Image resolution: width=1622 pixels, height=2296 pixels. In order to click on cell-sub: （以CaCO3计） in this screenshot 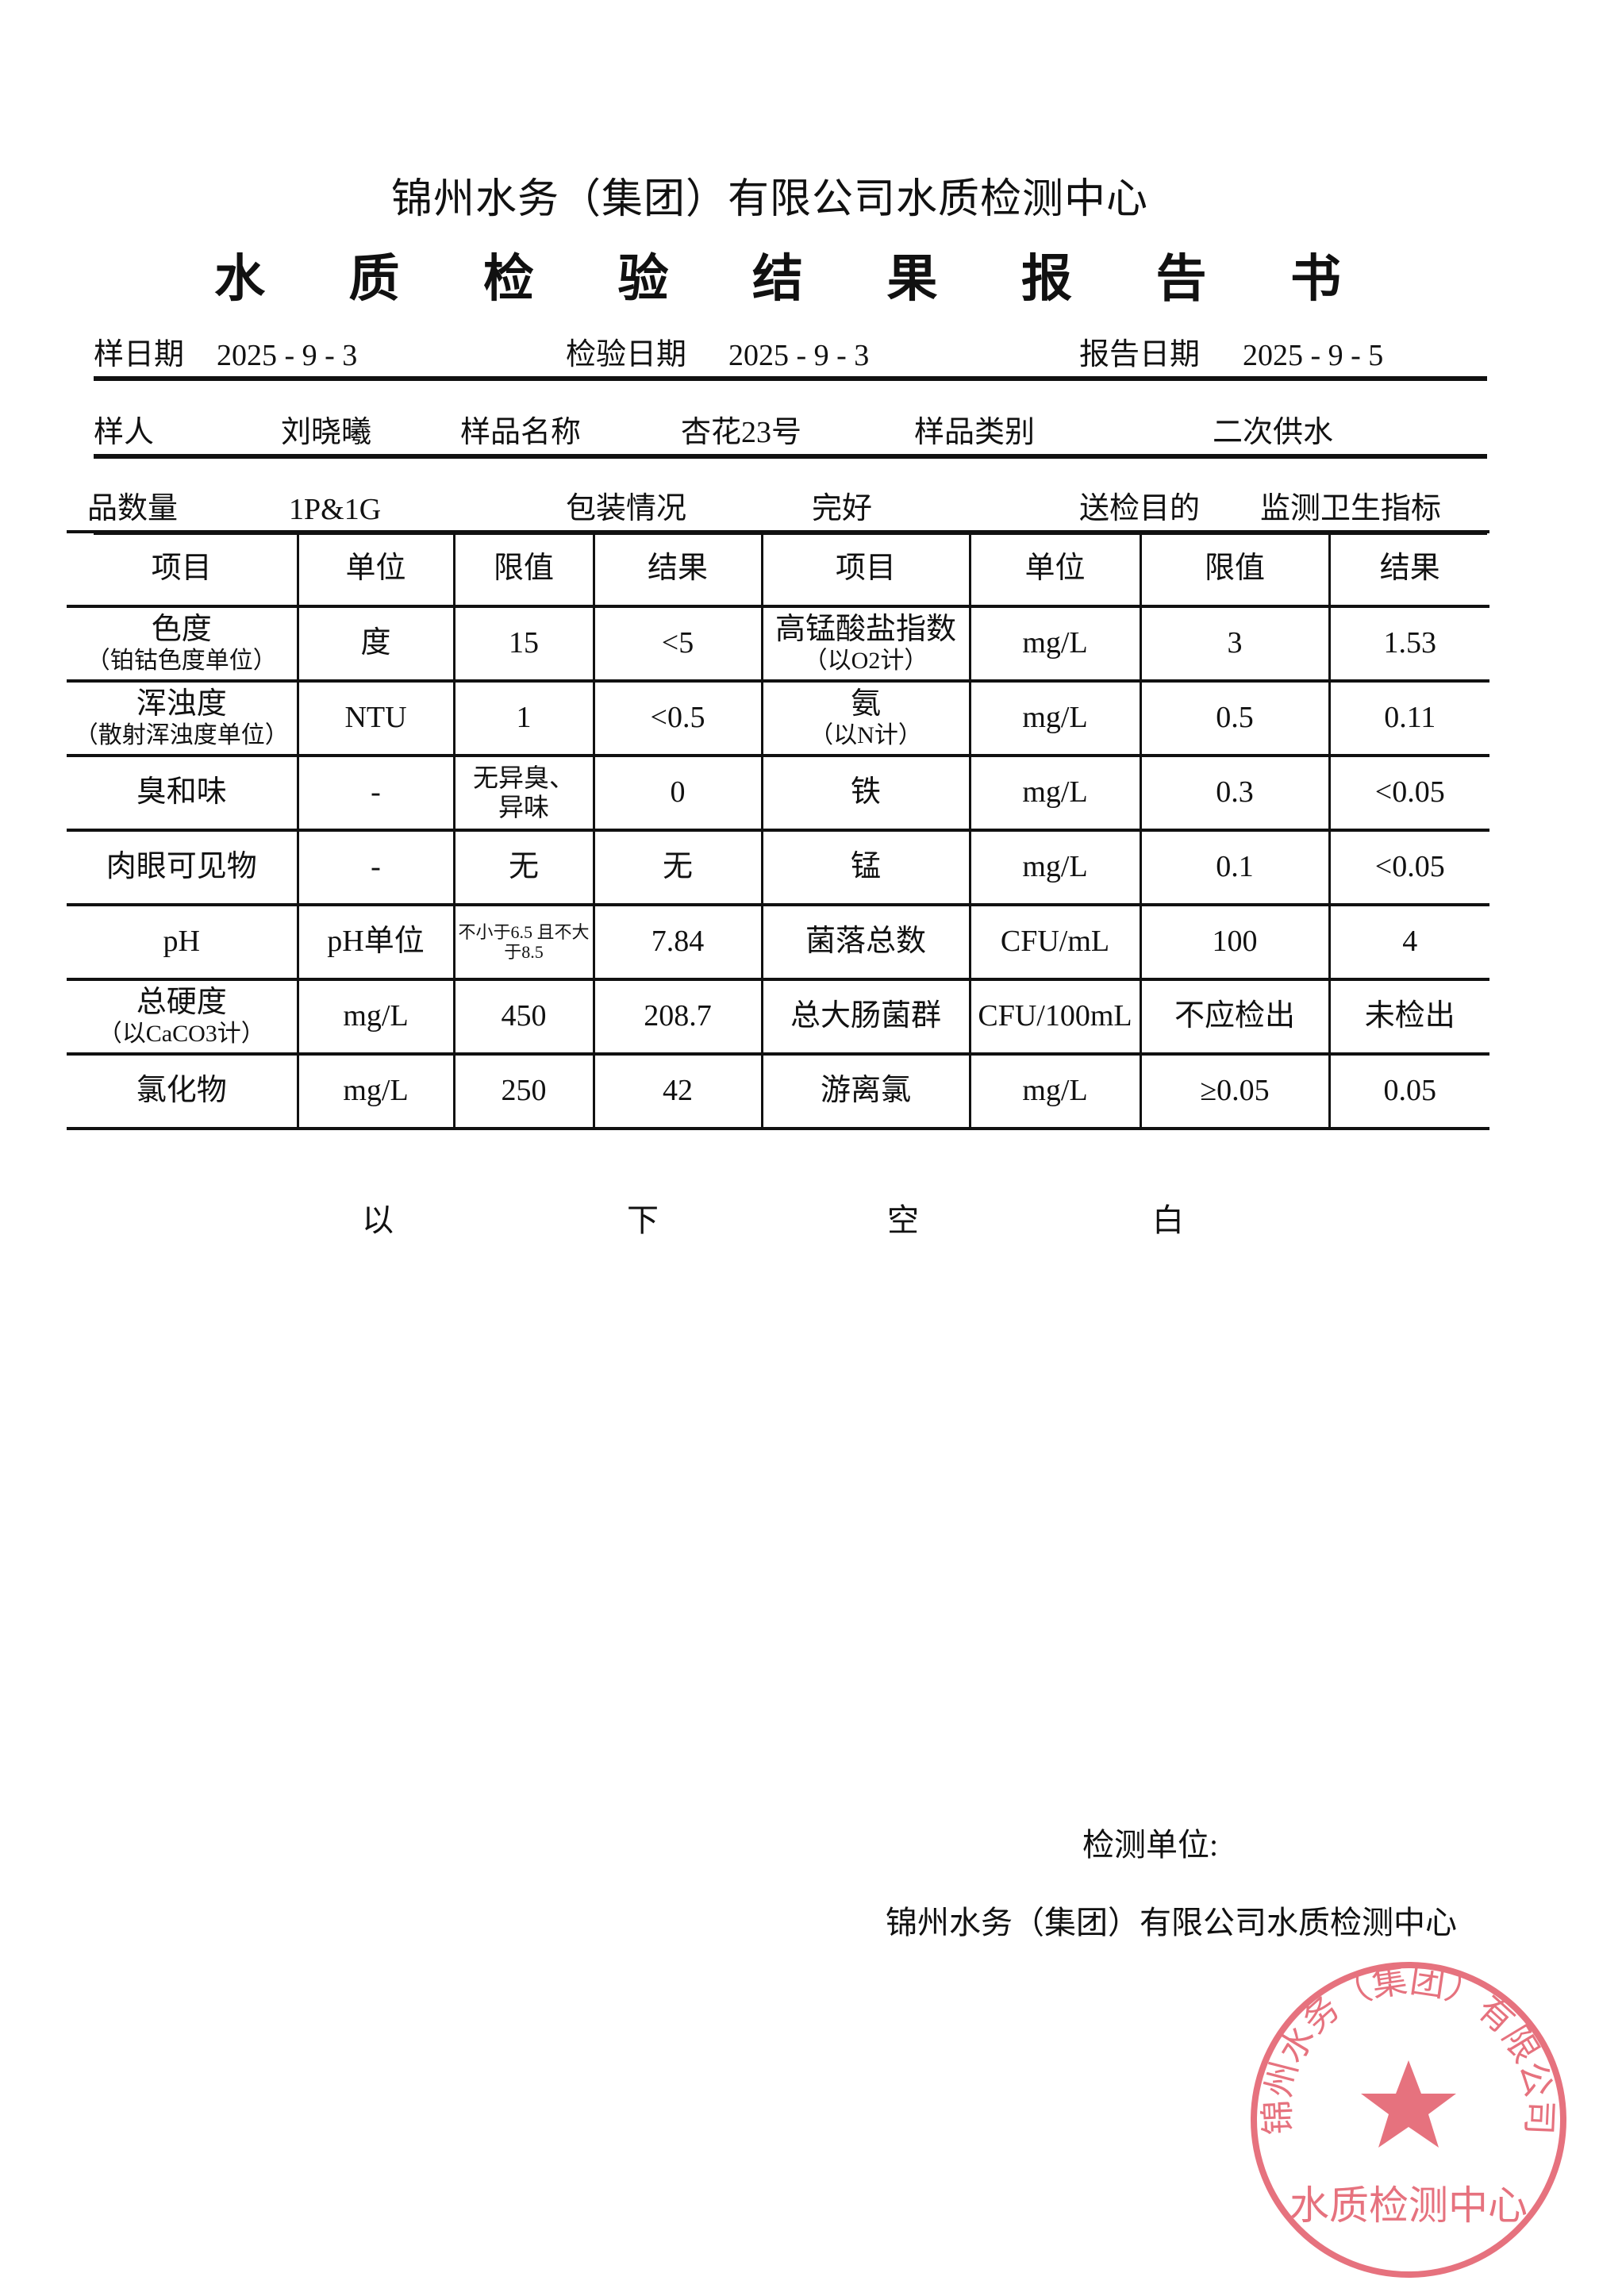, I will do `click(181, 1033)`.